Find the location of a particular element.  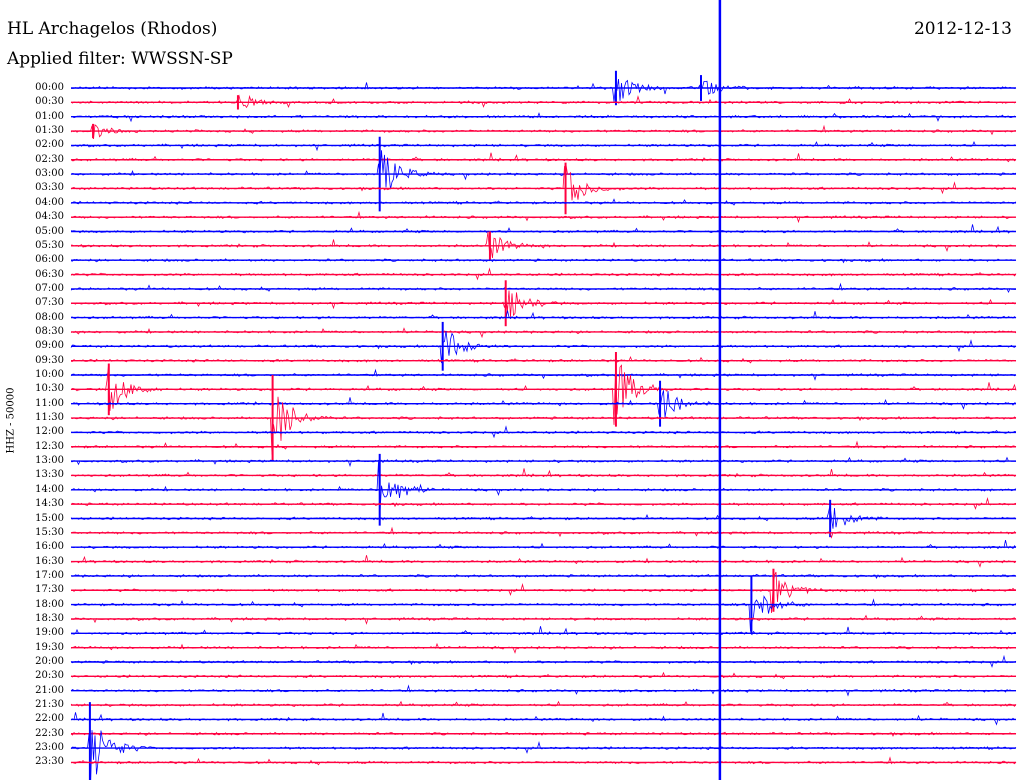

tick-label: 07:00 is located at coordinates (49, 288).